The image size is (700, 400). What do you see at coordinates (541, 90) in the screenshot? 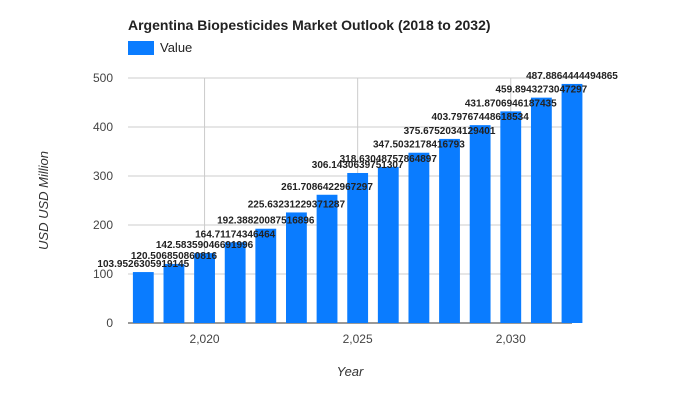
I see `data-label: 459.8943273047297` at bounding box center [541, 90].